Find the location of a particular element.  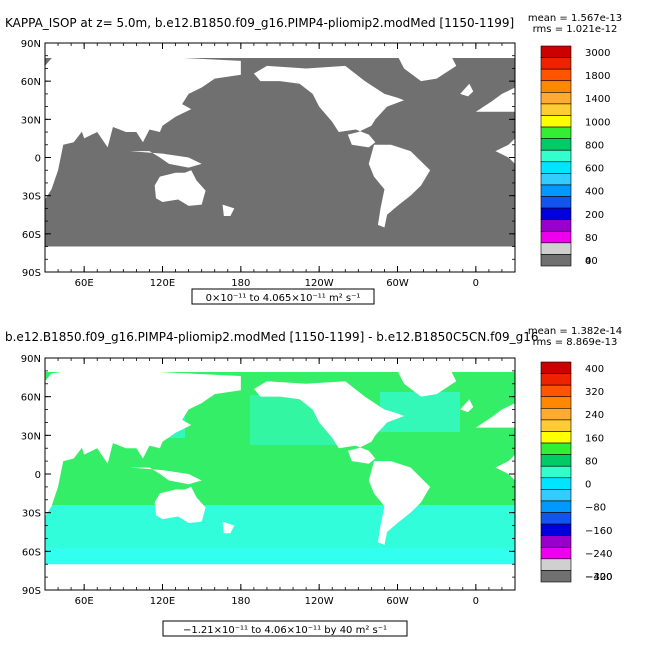

colorbar-label: 800 is located at coordinates (594, 145).